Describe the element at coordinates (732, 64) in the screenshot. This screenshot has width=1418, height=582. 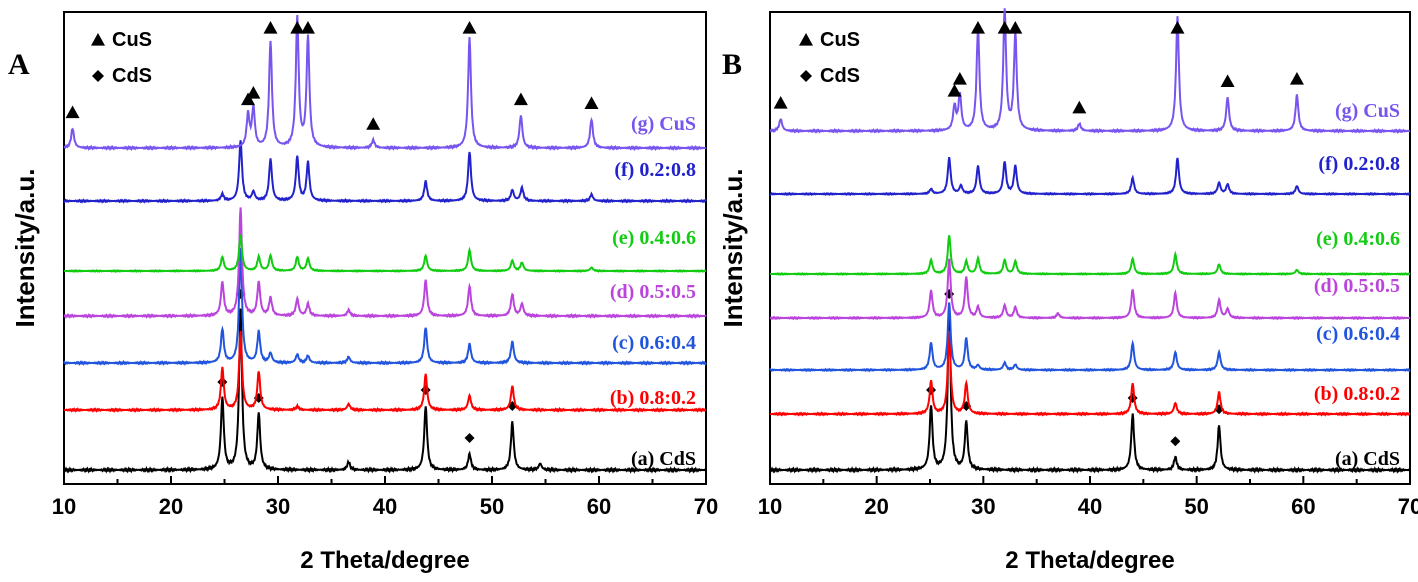
I see `panel-letter: B` at that location.